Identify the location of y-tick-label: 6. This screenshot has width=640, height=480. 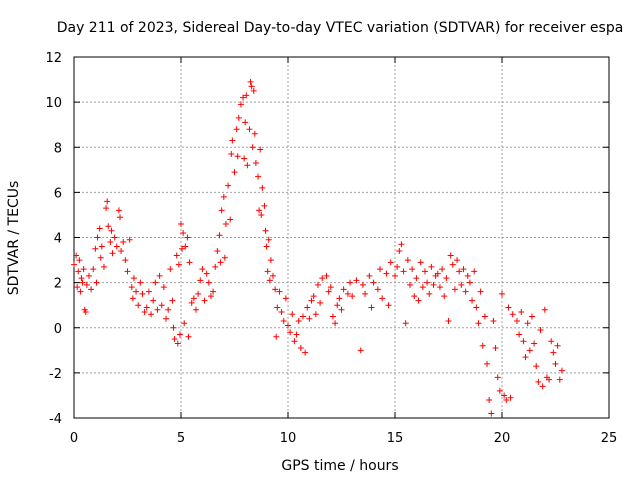
(58, 193).